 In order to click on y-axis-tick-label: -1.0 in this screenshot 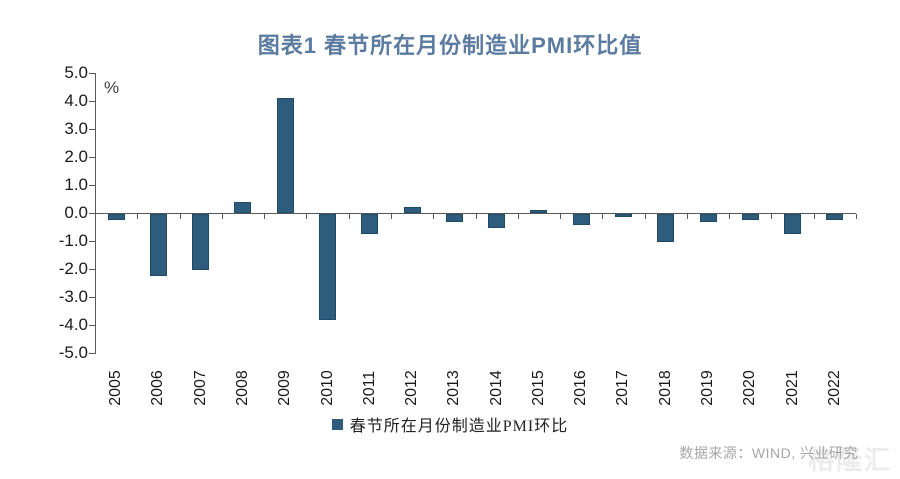, I will do `click(73, 240)`.